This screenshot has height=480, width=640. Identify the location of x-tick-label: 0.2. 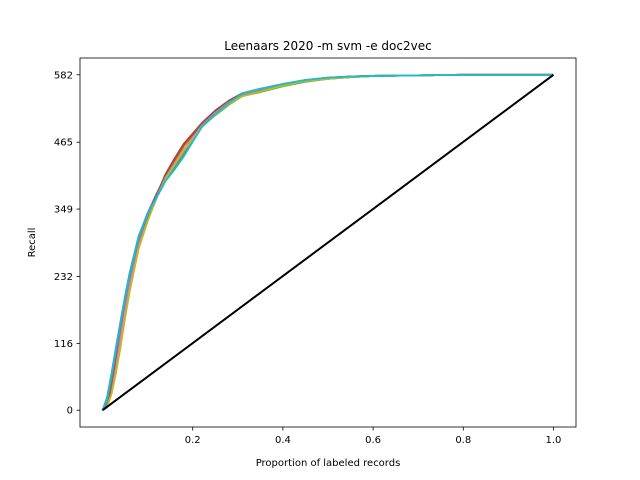
(193, 440).